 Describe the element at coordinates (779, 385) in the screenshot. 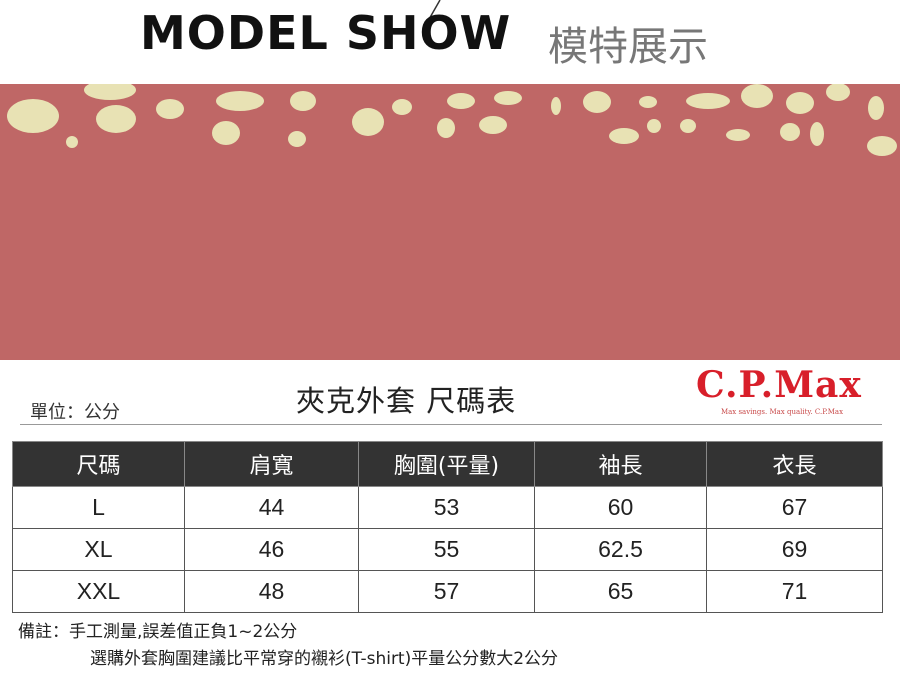

I see `brand-name: C.P.Max` at that location.